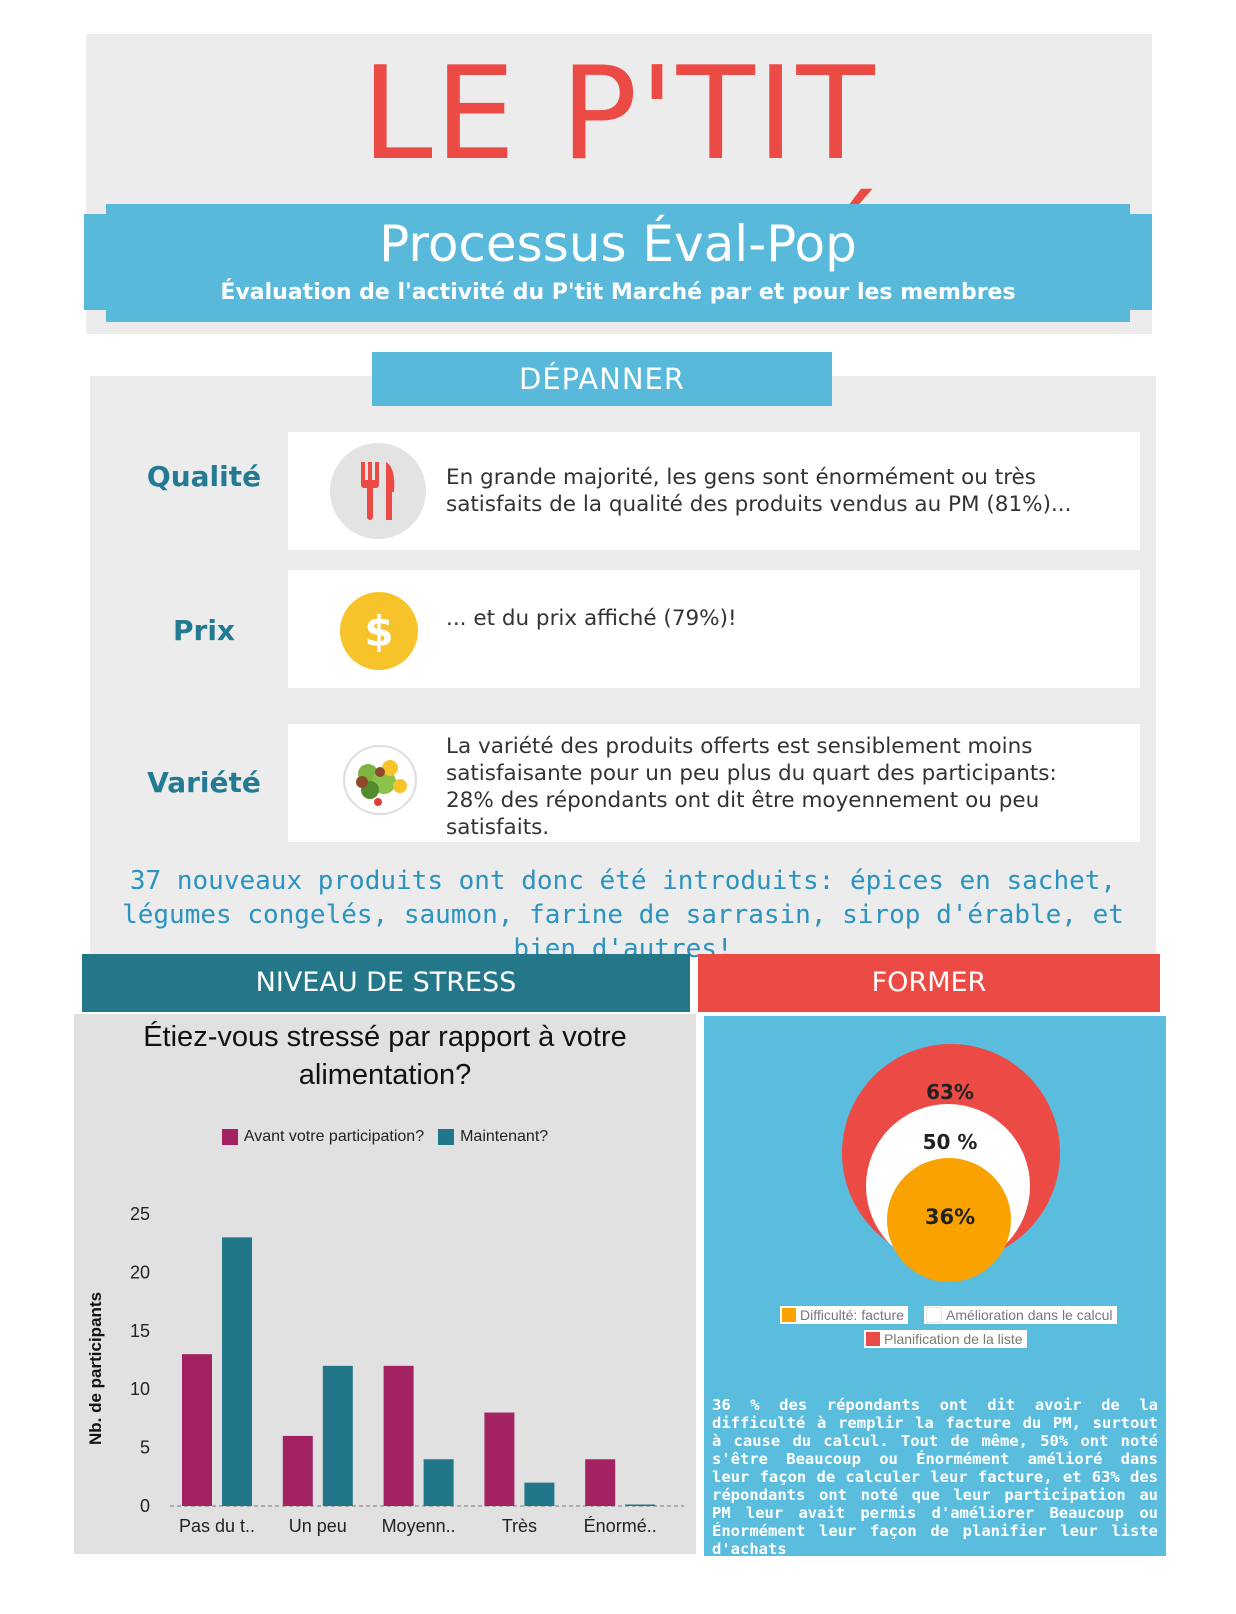 Image resolution: width=1236 pixels, height=1614 pixels. What do you see at coordinates (96, 262) in the screenshot?
I see `banner-tab-left` at bounding box center [96, 262].